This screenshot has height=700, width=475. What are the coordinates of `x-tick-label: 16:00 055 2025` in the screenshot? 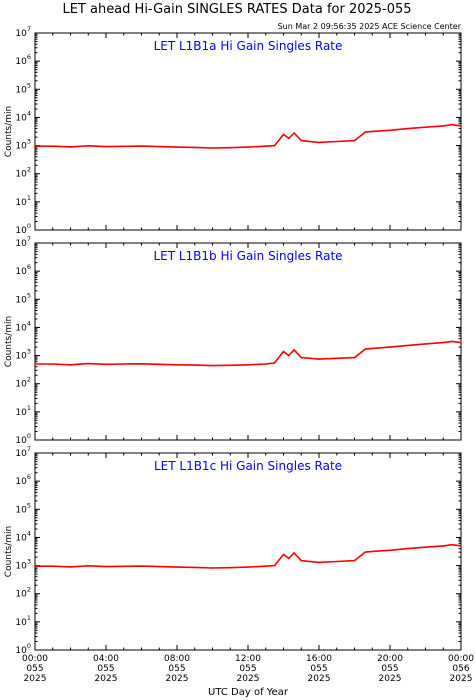 It's located at (319, 669).